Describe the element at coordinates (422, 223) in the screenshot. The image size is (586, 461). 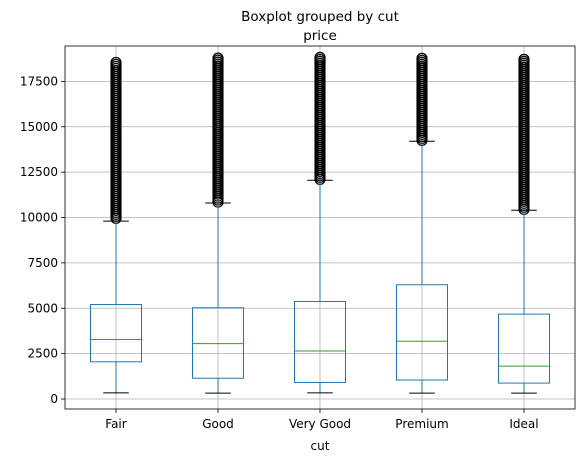
I see `box-group-premium` at that location.